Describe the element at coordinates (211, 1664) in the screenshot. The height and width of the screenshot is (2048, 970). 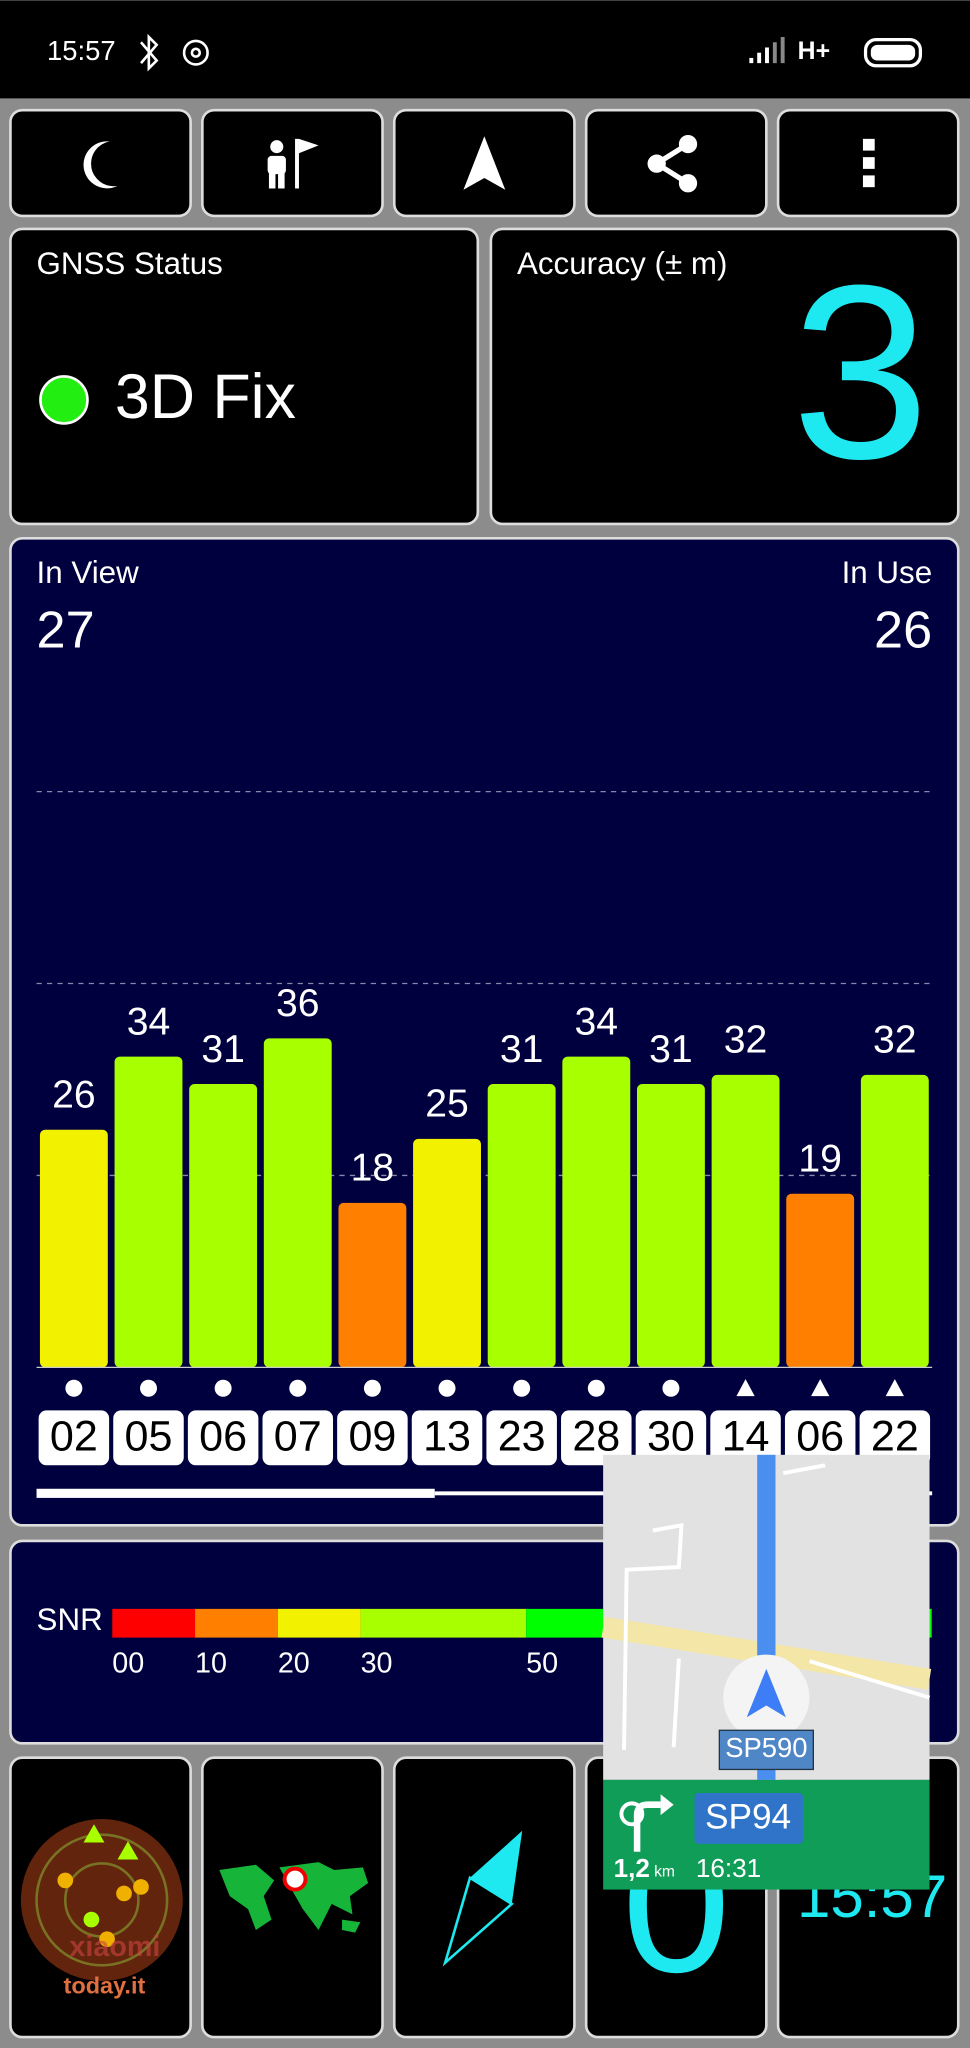
I see `snr-tick-label: 10` at that location.